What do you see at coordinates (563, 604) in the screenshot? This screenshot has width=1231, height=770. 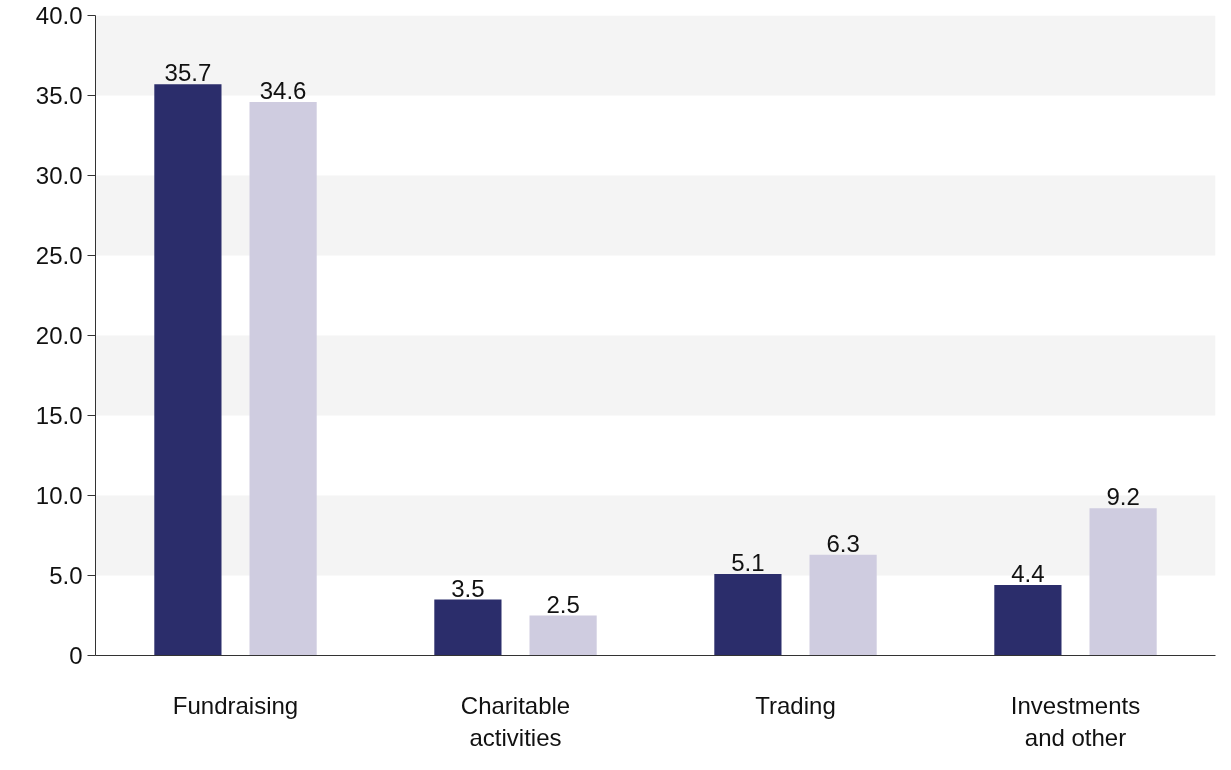 I see `data-label: 2.5` at bounding box center [563, 604].